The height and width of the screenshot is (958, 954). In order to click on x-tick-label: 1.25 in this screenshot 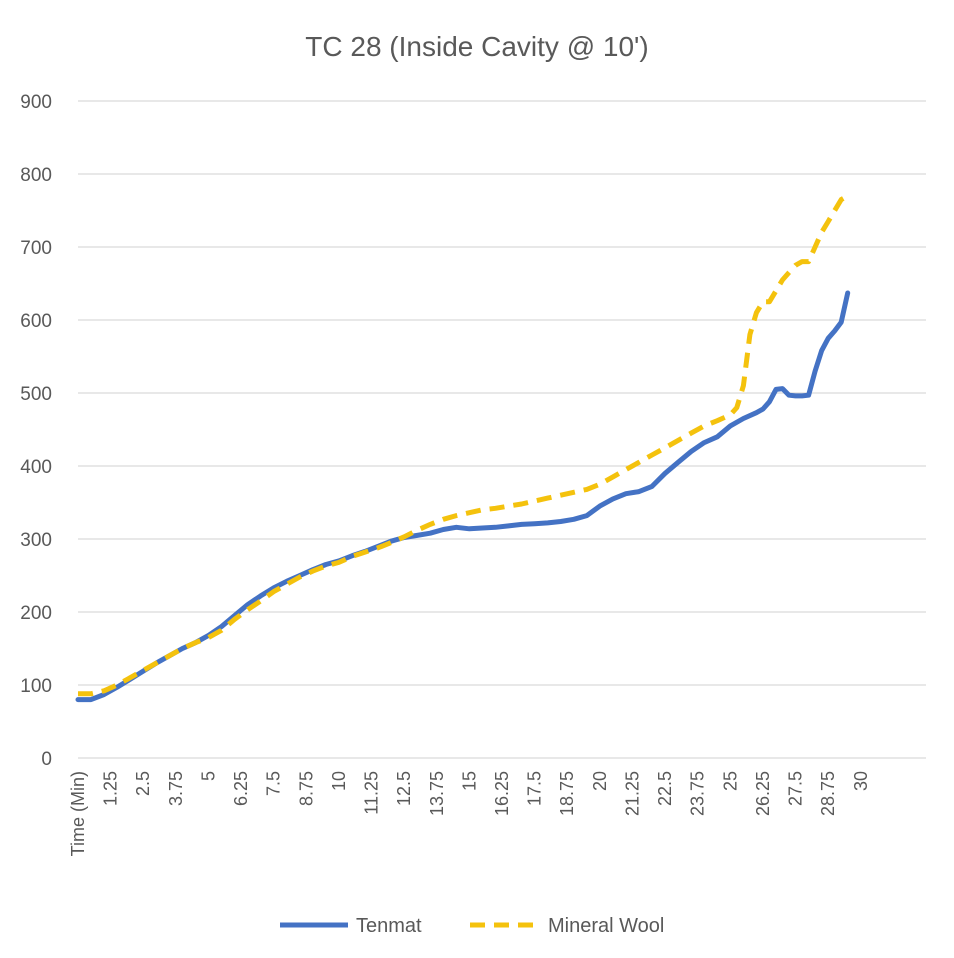, I will do `click(111, 788)`.